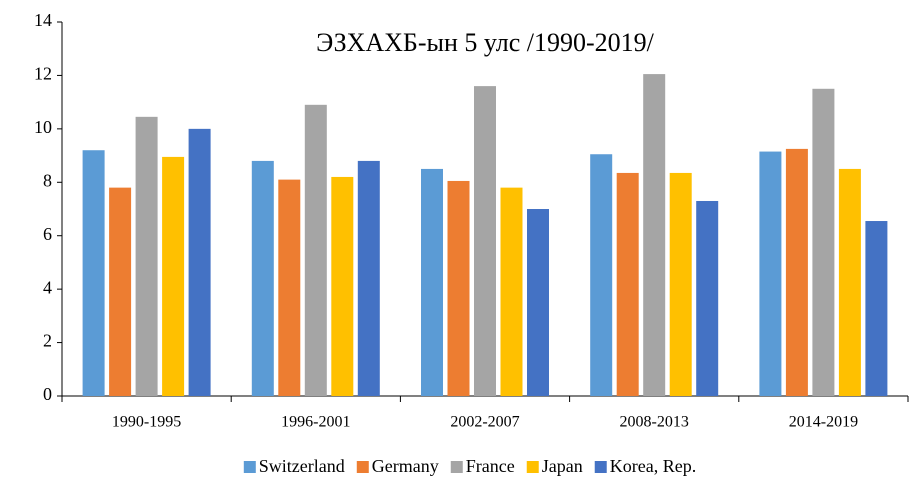 This screenshot has width=922, height=481. I want to click on x-tick-label: 1996-2001, so click(315, 422).